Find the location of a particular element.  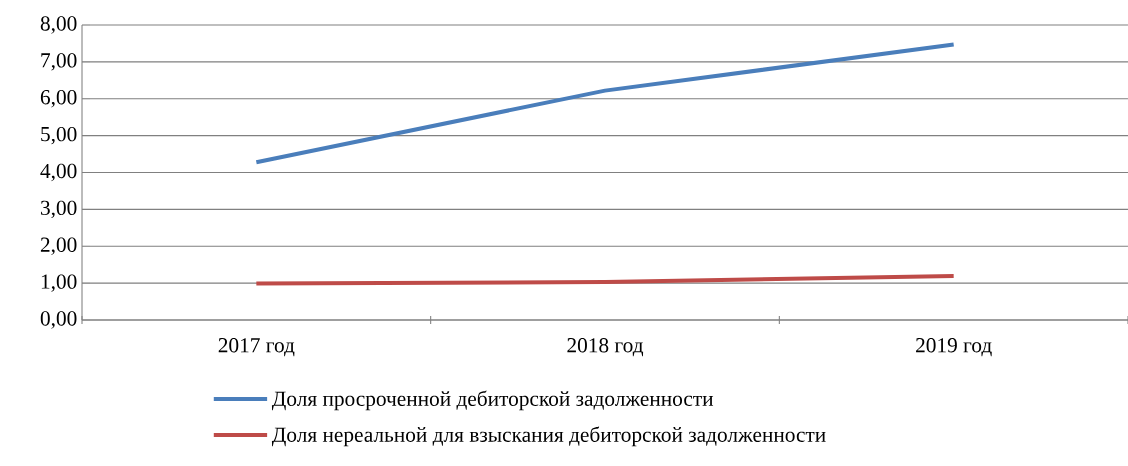

x-tick-label: 2018 год is located at coordinates (605, 347).